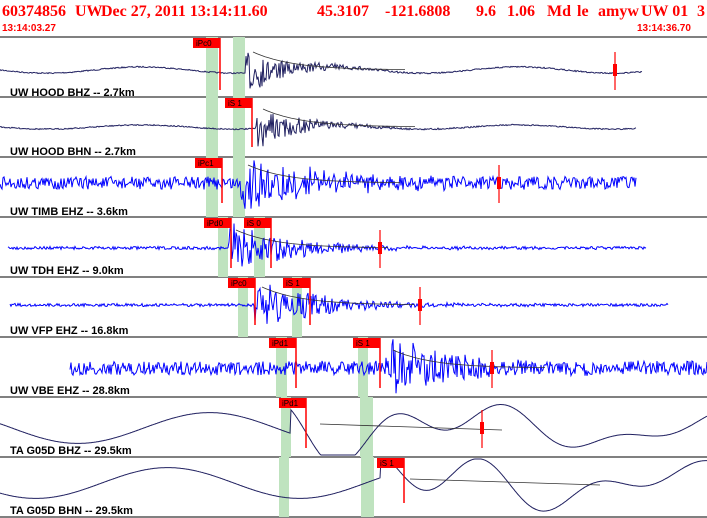 The width and height of the screenshot is (707, 518). What do you see at coordinates (71, 451) in the screenshot?
I see `station-label: TA G05D BHZ -- 29.5km` at bounding box center [71, 451].